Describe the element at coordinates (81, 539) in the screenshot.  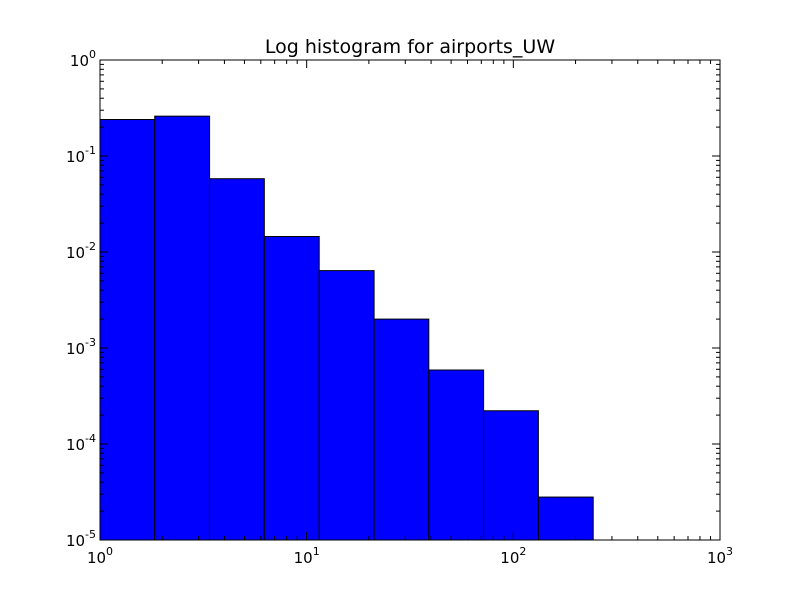
I see `y-tick-label: 10⁻⁵` at that location.